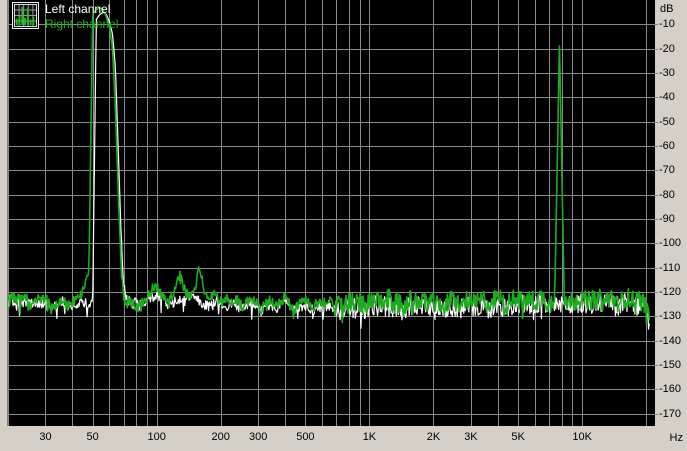  I want to click on legend: Left channel Right channel, so click(65, 17).